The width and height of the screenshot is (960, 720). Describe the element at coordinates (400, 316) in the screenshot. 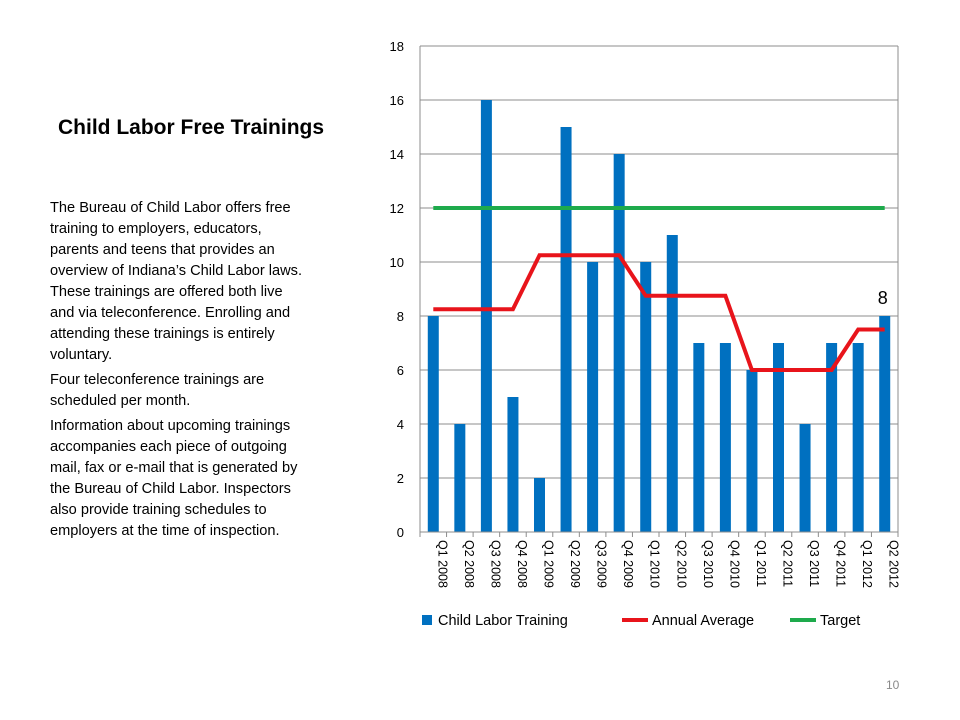

I see `y-tick-label: 8` at that location.